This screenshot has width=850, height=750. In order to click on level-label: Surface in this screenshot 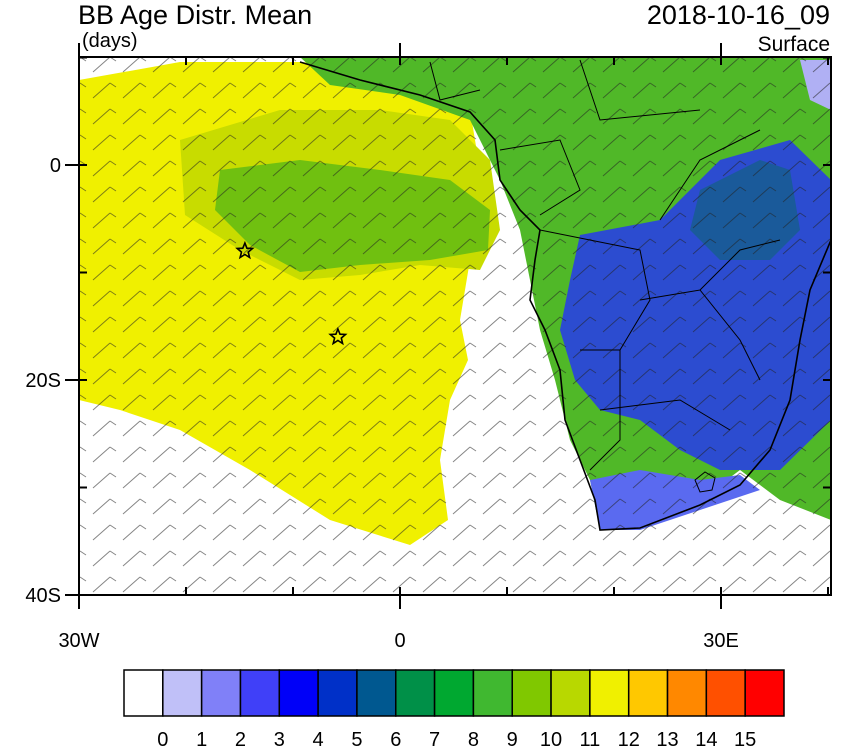, I will do `click(793, 44)`.